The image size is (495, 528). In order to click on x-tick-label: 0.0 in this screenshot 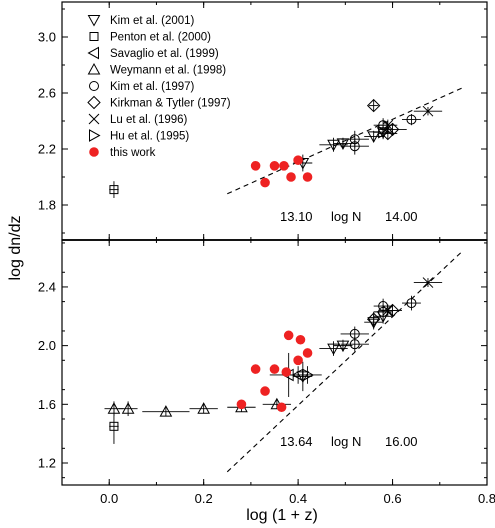, I will do `click(109, 498)`.